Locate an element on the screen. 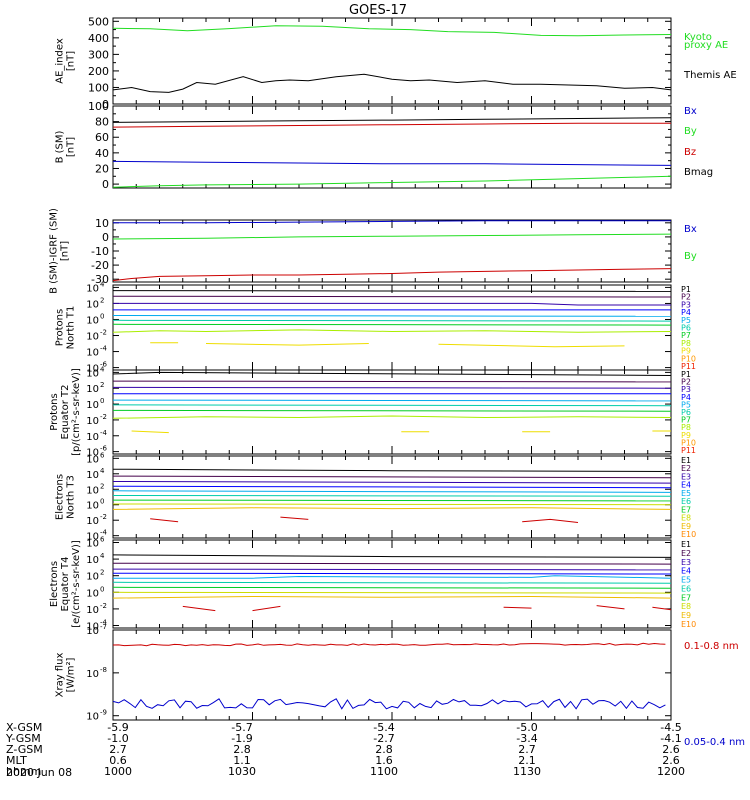 The width and height of the screenshot is (750, 800). legend-label: P1 is located at coordinates (686, 289).